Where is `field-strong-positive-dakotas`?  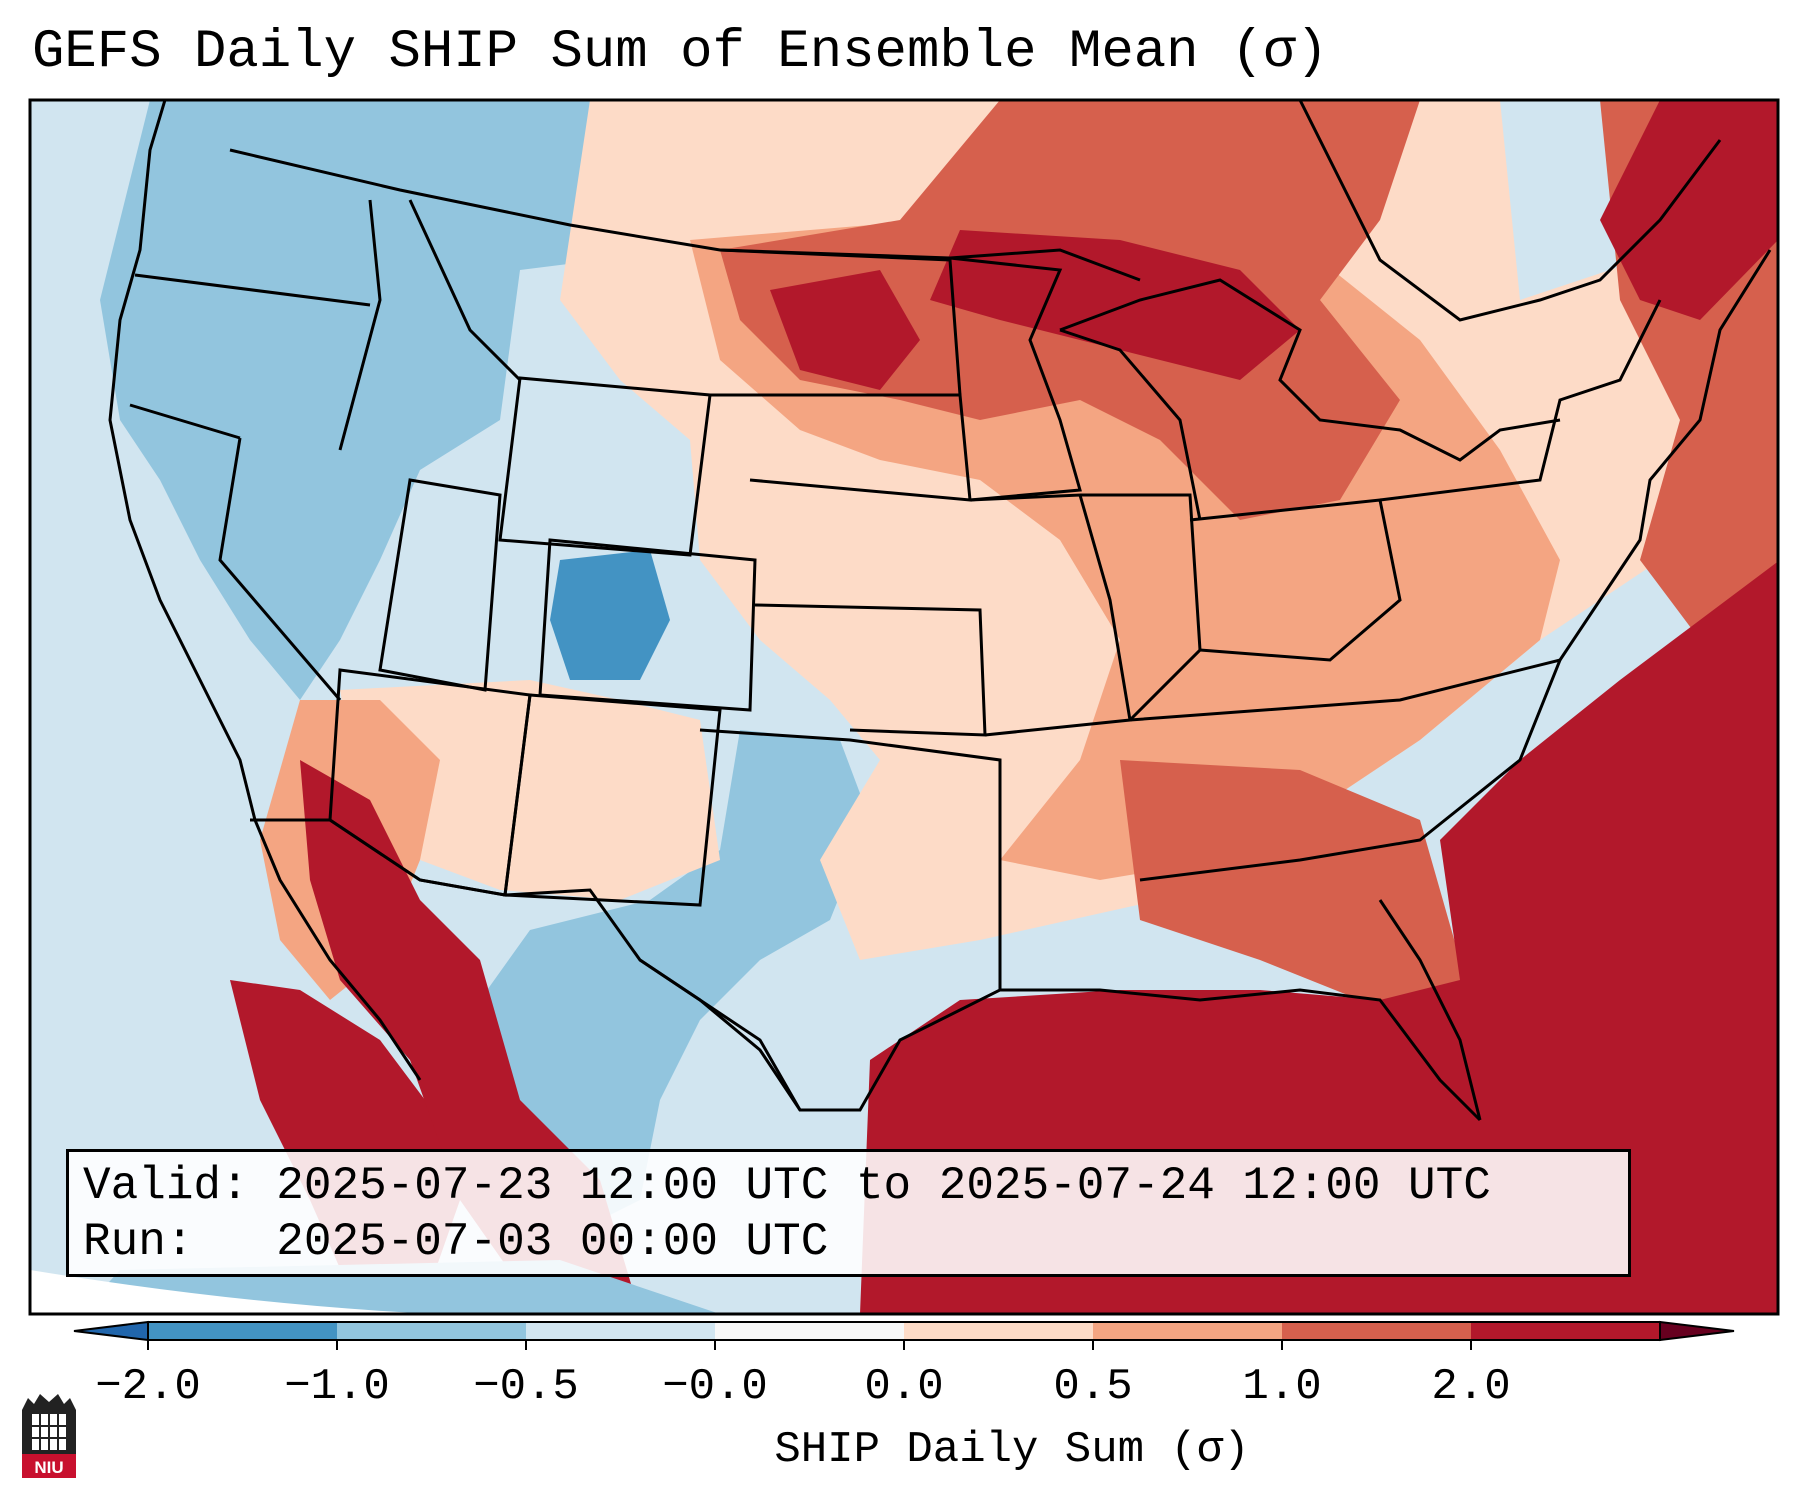
field-strong-positive-dakotas is located at coordinates (845, 330).